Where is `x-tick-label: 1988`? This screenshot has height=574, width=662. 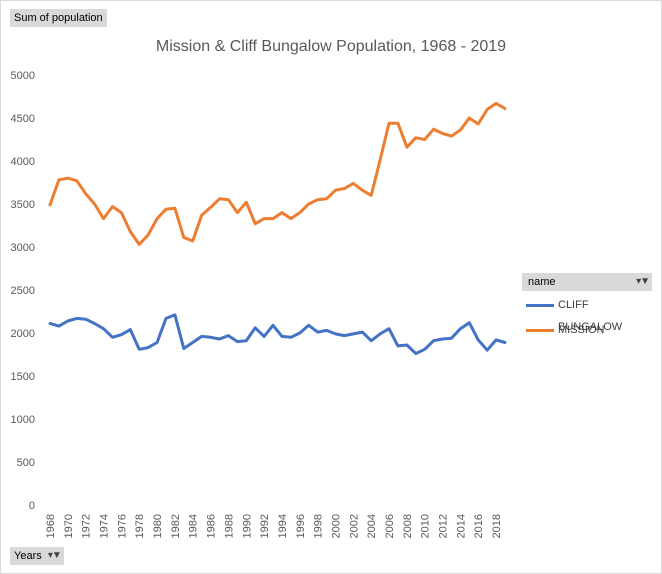 x-tick-label: 1988 is located at coordinates (229, 526).